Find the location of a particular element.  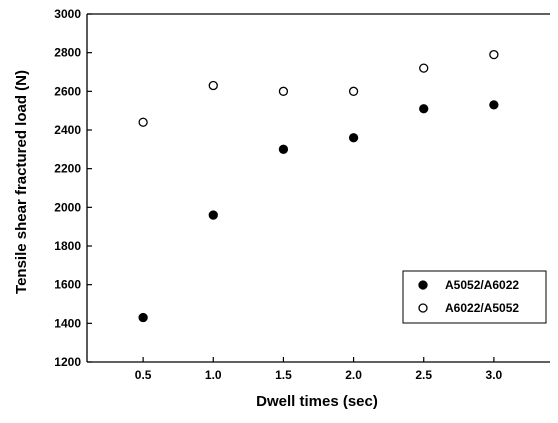

x-tick-label: 3.0 is located at coordinates (494, 375).